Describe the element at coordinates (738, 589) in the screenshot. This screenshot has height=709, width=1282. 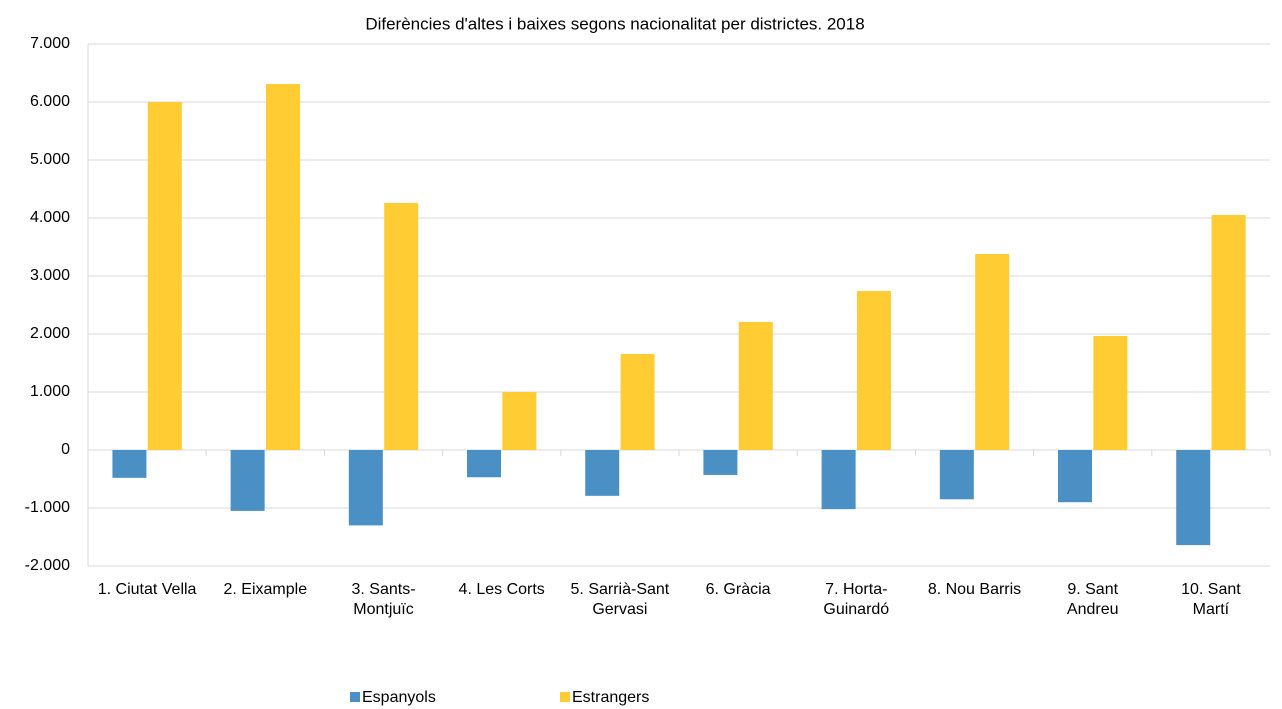
I see `x-tick-label: 6. Gràcia` at that location.